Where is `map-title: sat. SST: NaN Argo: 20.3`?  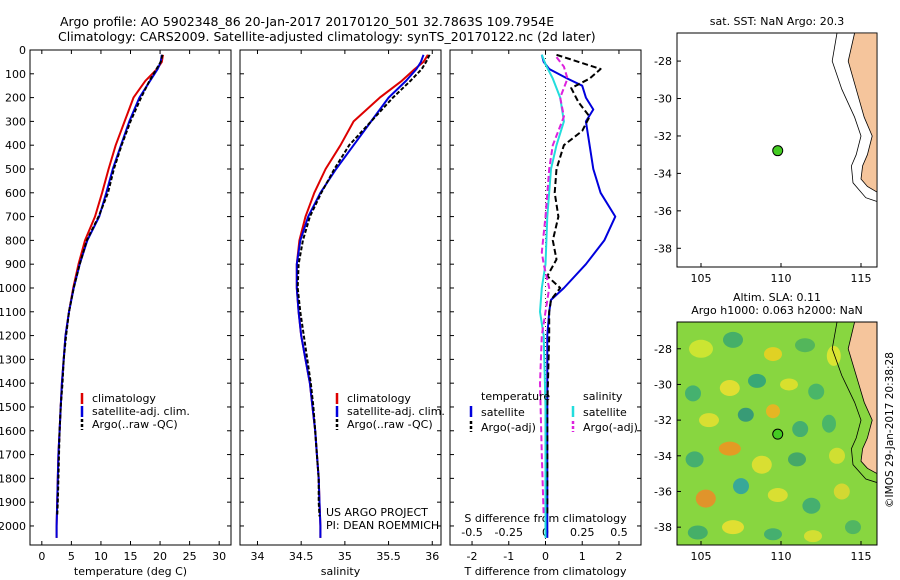
map-title: sat. SST: NaN Argo: 20.3 is located at coordinates (777, 21).